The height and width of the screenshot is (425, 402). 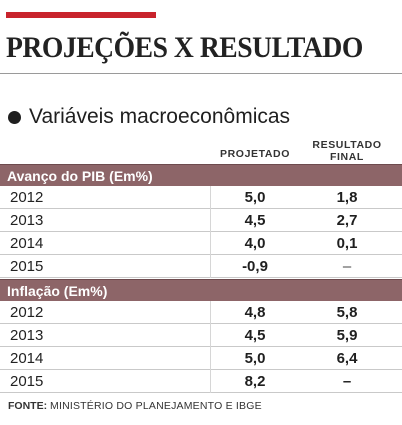 I want to click on column-header-resultado: RESULTADO FINAL, so click(x=347, y=151).